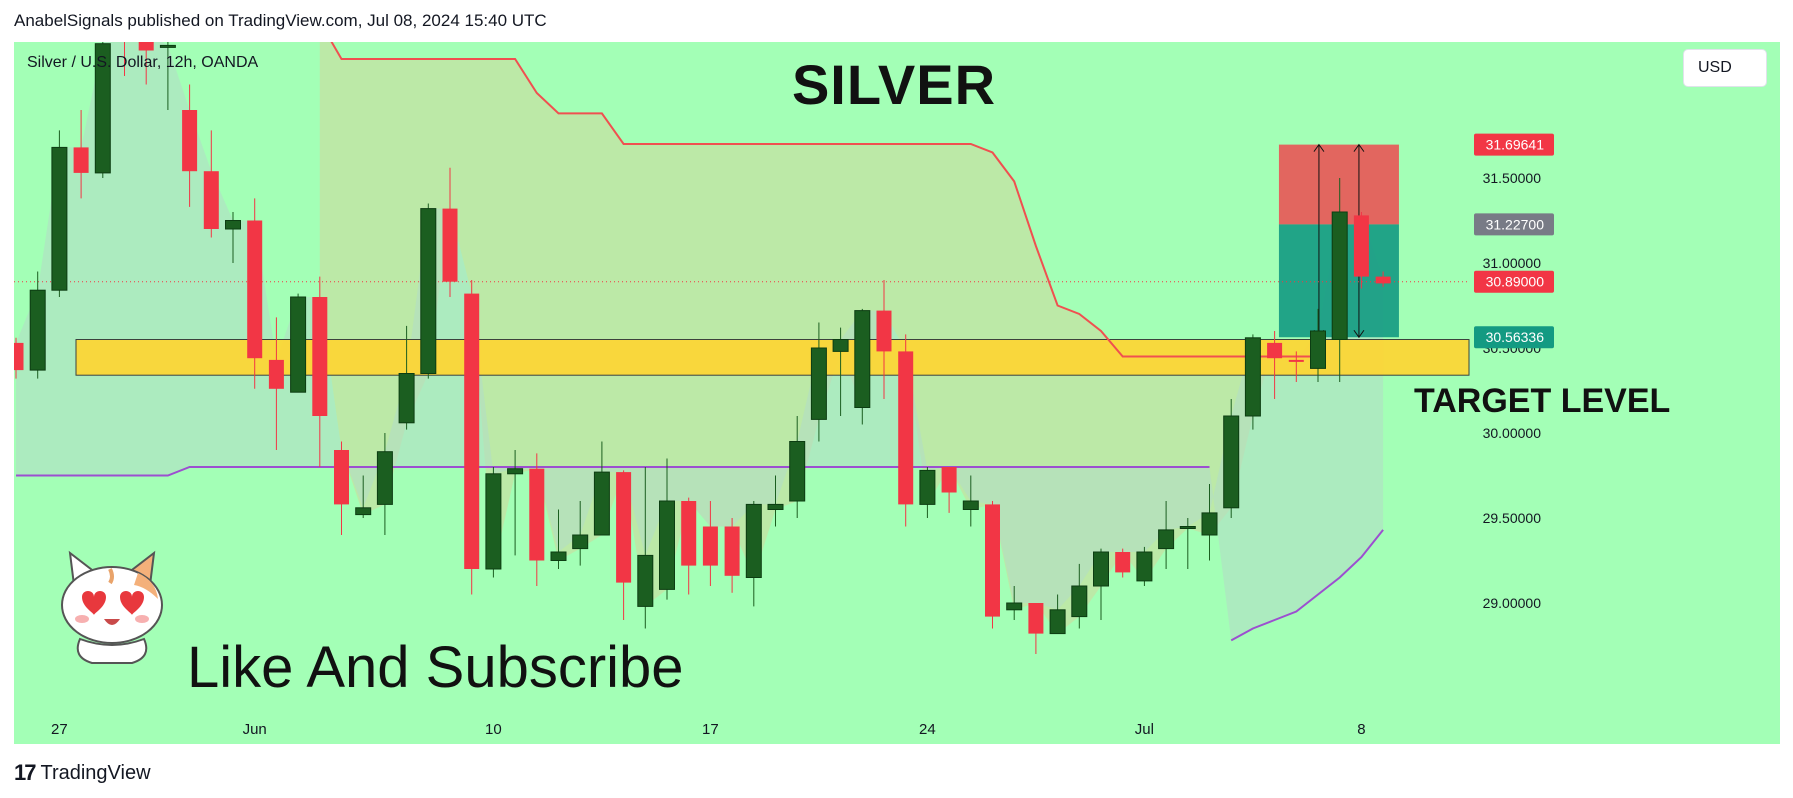 Image resolution: width=1793 pixels, height=798 pixels. I want to click on x-tick-label: 8, so click(1361, 729).